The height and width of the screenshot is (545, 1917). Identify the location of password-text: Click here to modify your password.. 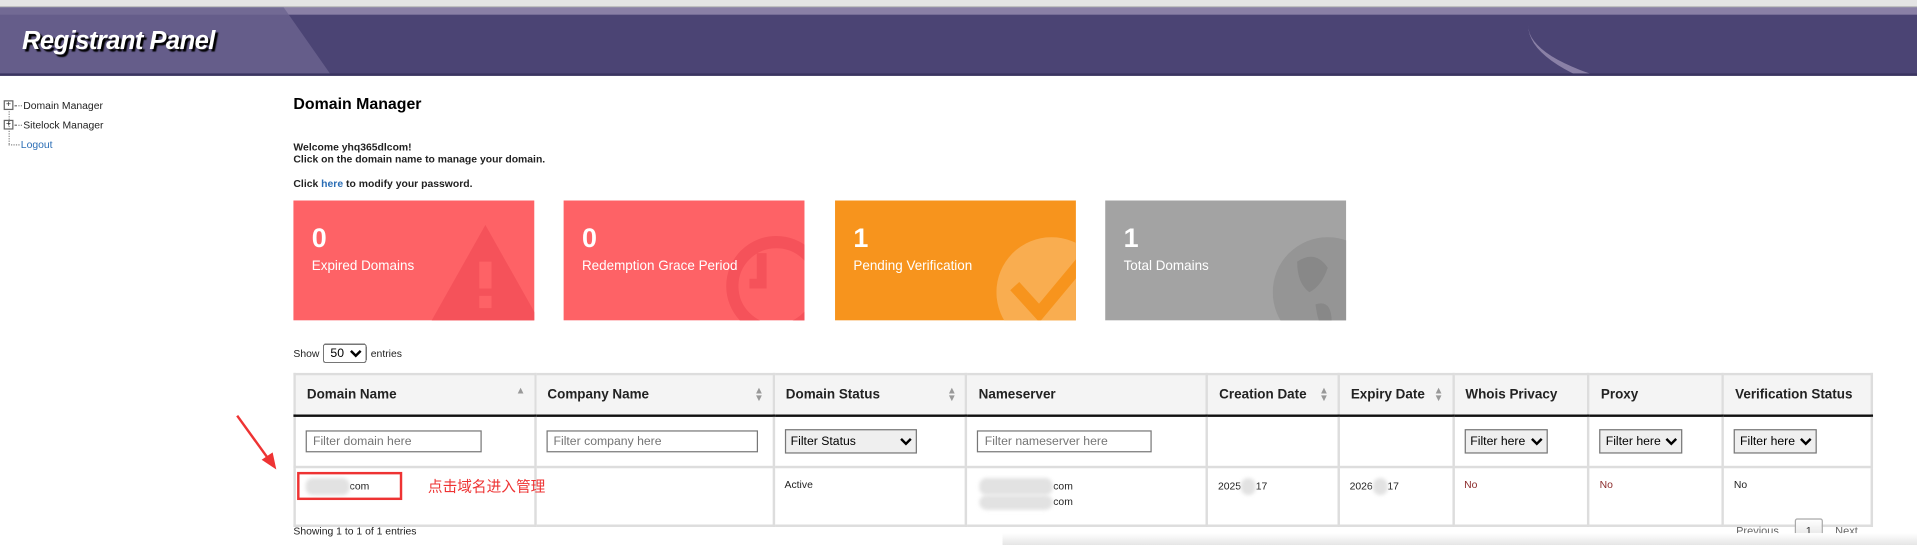
(382, 183).